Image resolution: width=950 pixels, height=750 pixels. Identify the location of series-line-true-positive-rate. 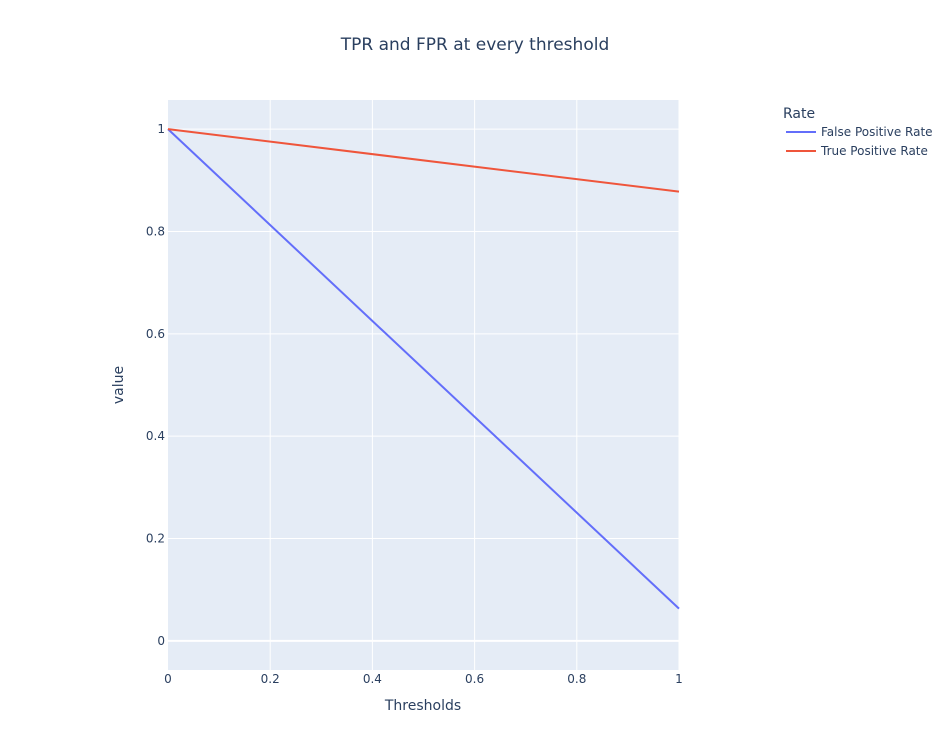
(423, 160).